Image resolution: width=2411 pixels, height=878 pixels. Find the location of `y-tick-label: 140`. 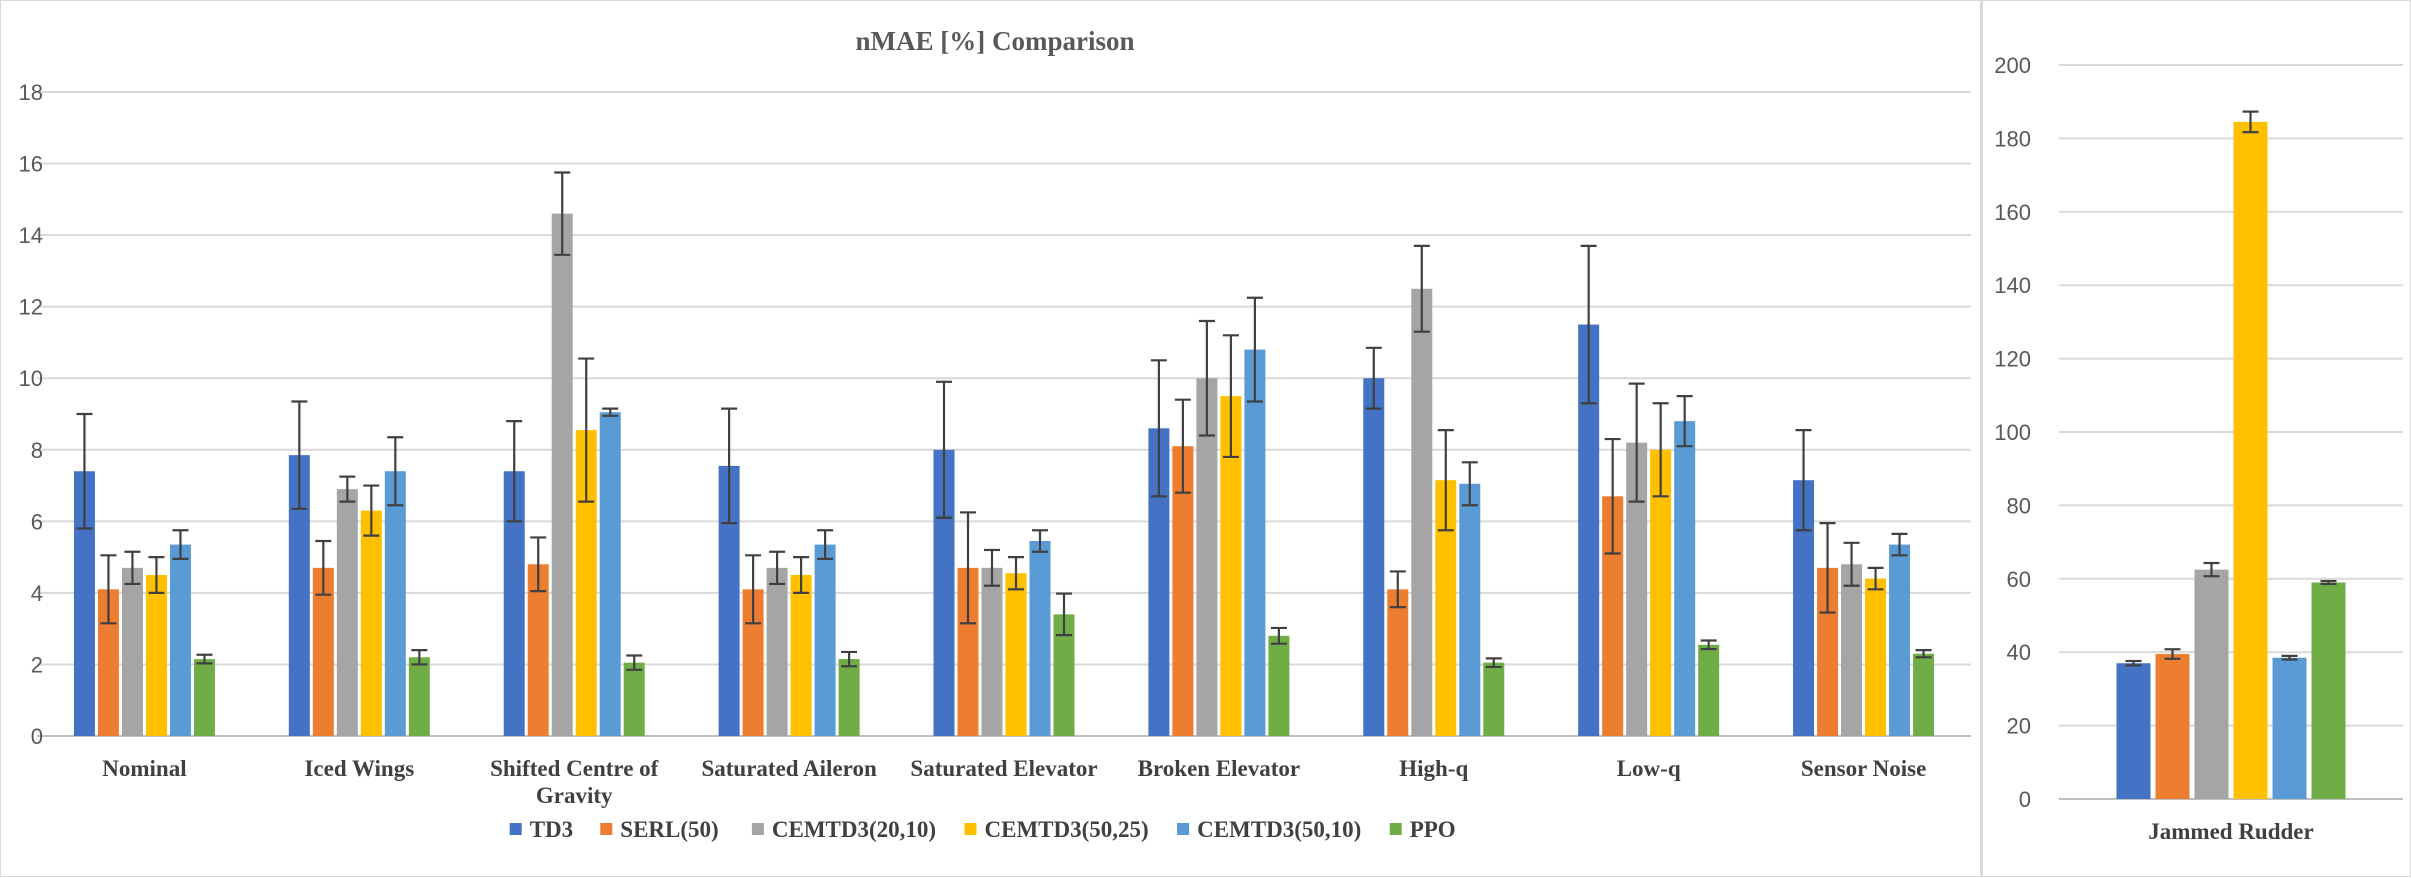

y-tick-label: 140 is located at coordinates (2012, 285).